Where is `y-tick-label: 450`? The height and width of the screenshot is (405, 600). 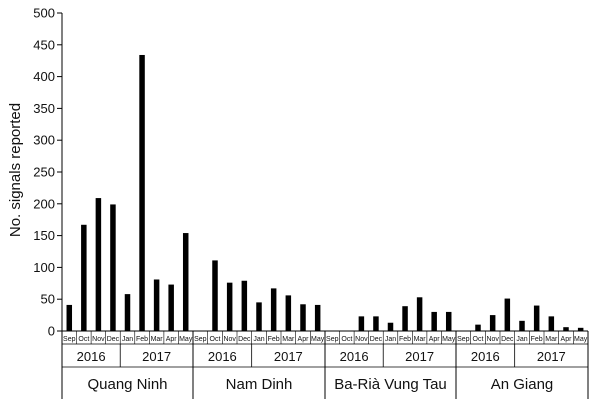 y-tick-label: 450 is located at coordinates (44, 44).